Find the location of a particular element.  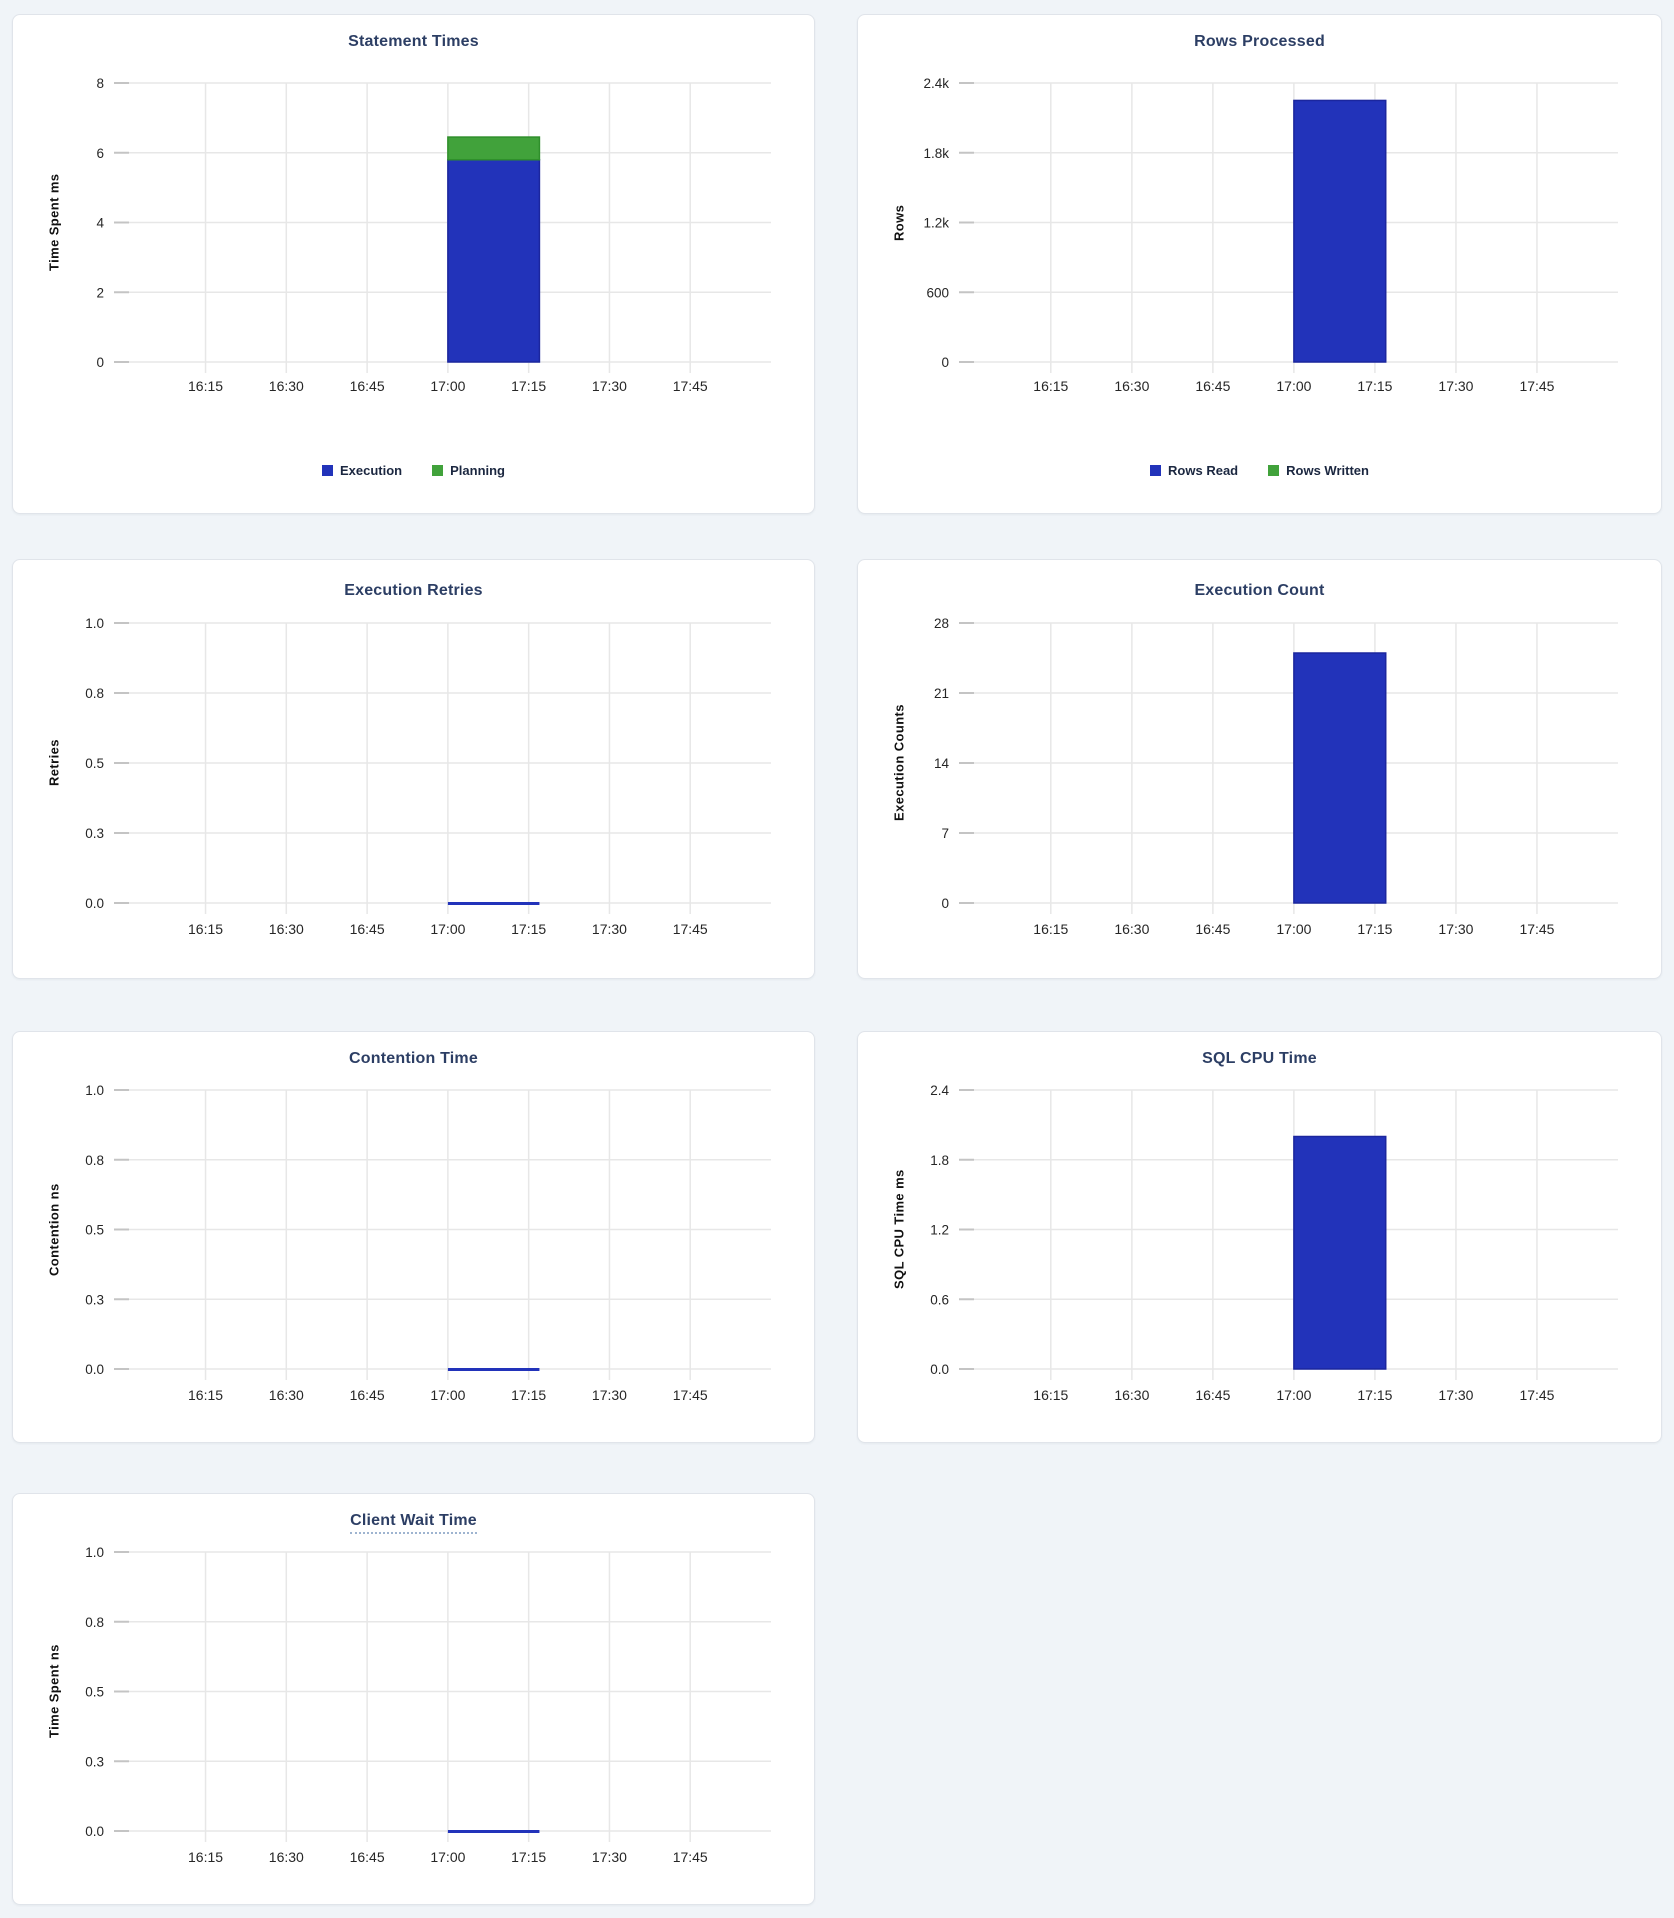

legend-item-execution: Execution is located at coordinates (362, 470).